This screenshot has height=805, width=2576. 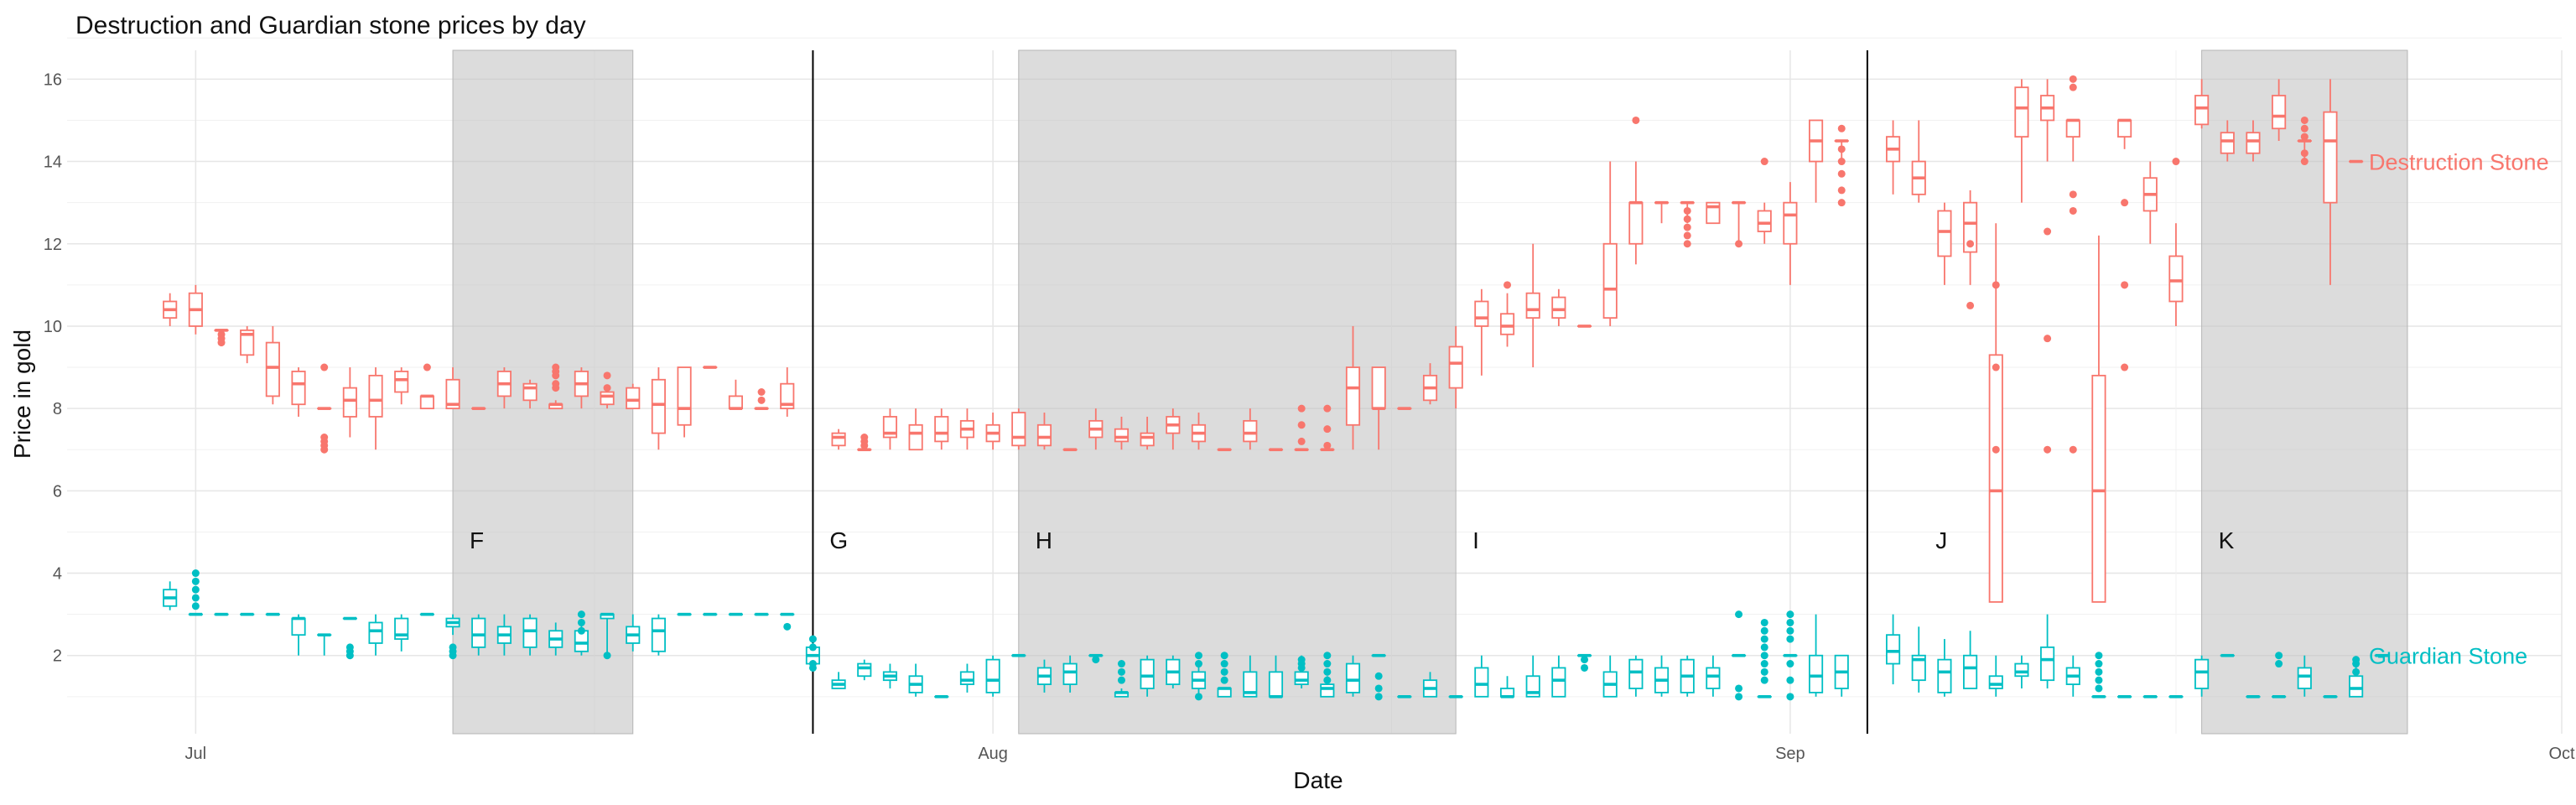 What do you see at coordinates (1380, 754) in the screenshot?
I see `x-axis-ticks: Jul Aug Sep Oct` at bounding box center [1380, 754].